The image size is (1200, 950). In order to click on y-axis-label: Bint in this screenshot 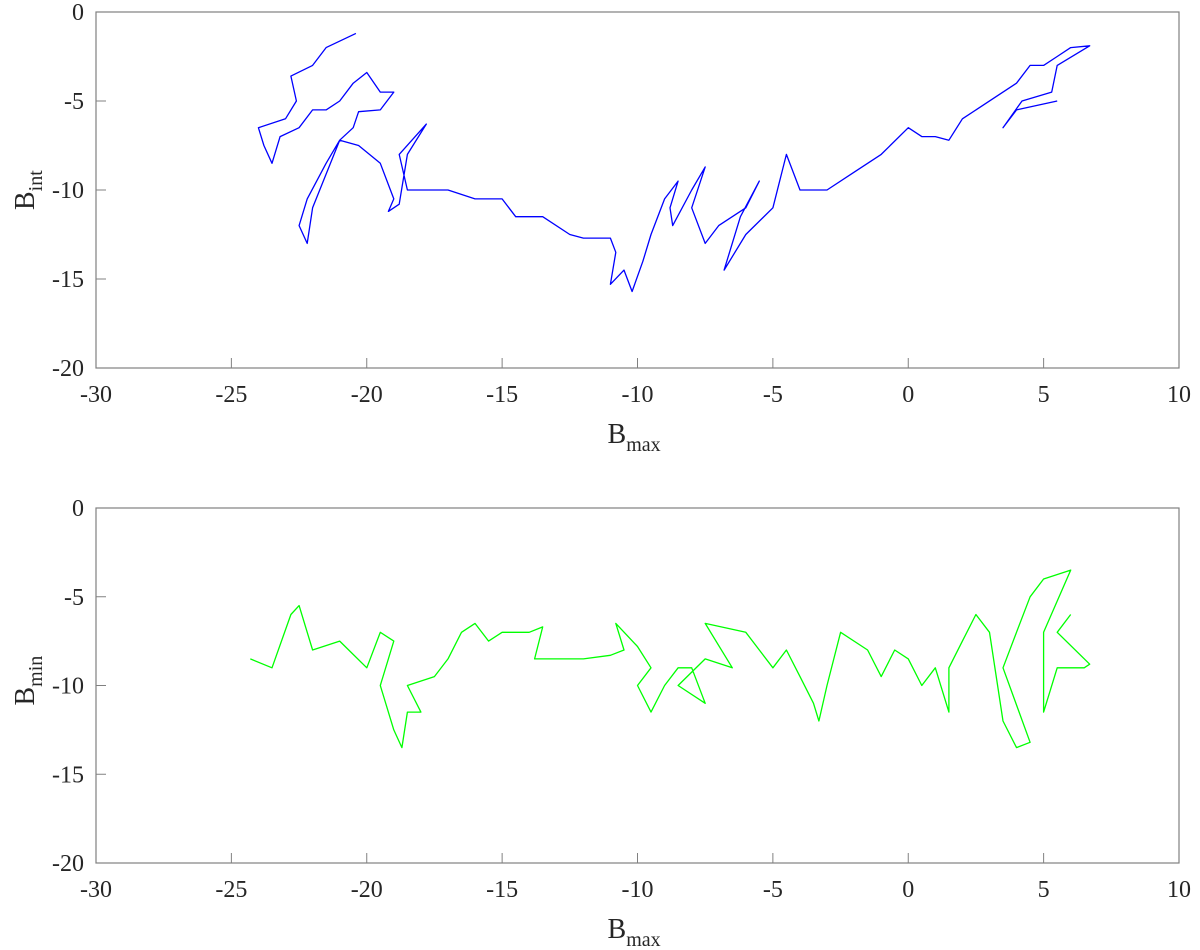, I will do `click(28, 190)`.